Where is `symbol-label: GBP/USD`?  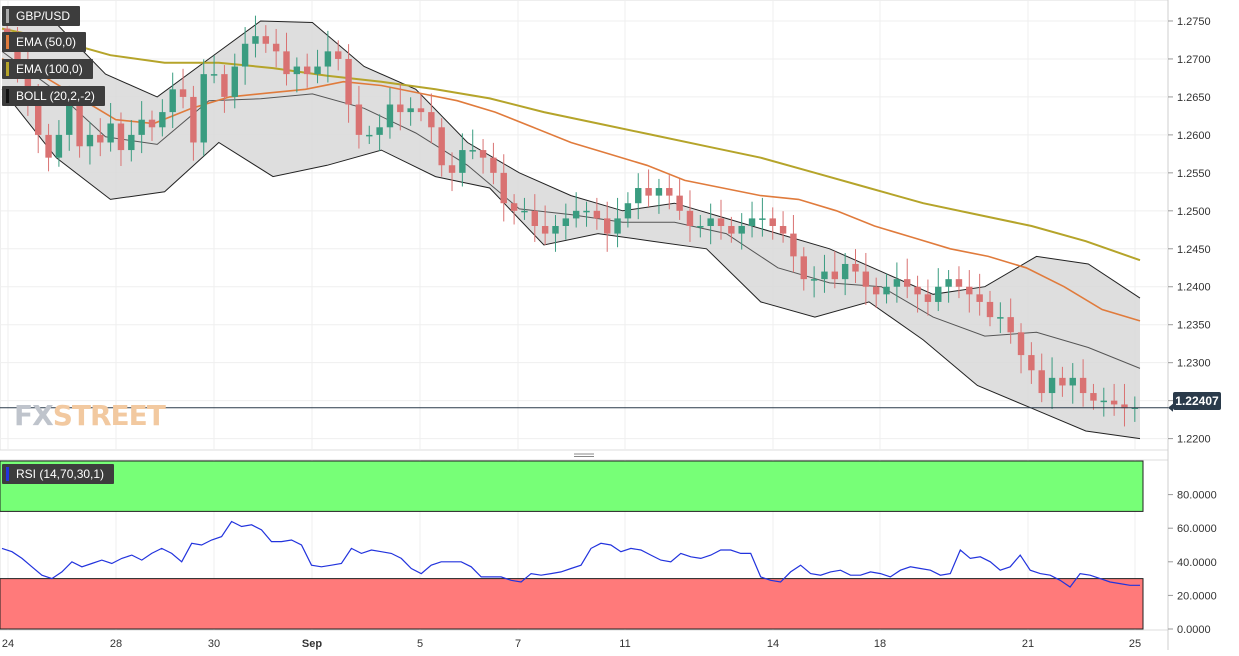 symbol-label: GBP/USD is located at coordinates (41, 16).